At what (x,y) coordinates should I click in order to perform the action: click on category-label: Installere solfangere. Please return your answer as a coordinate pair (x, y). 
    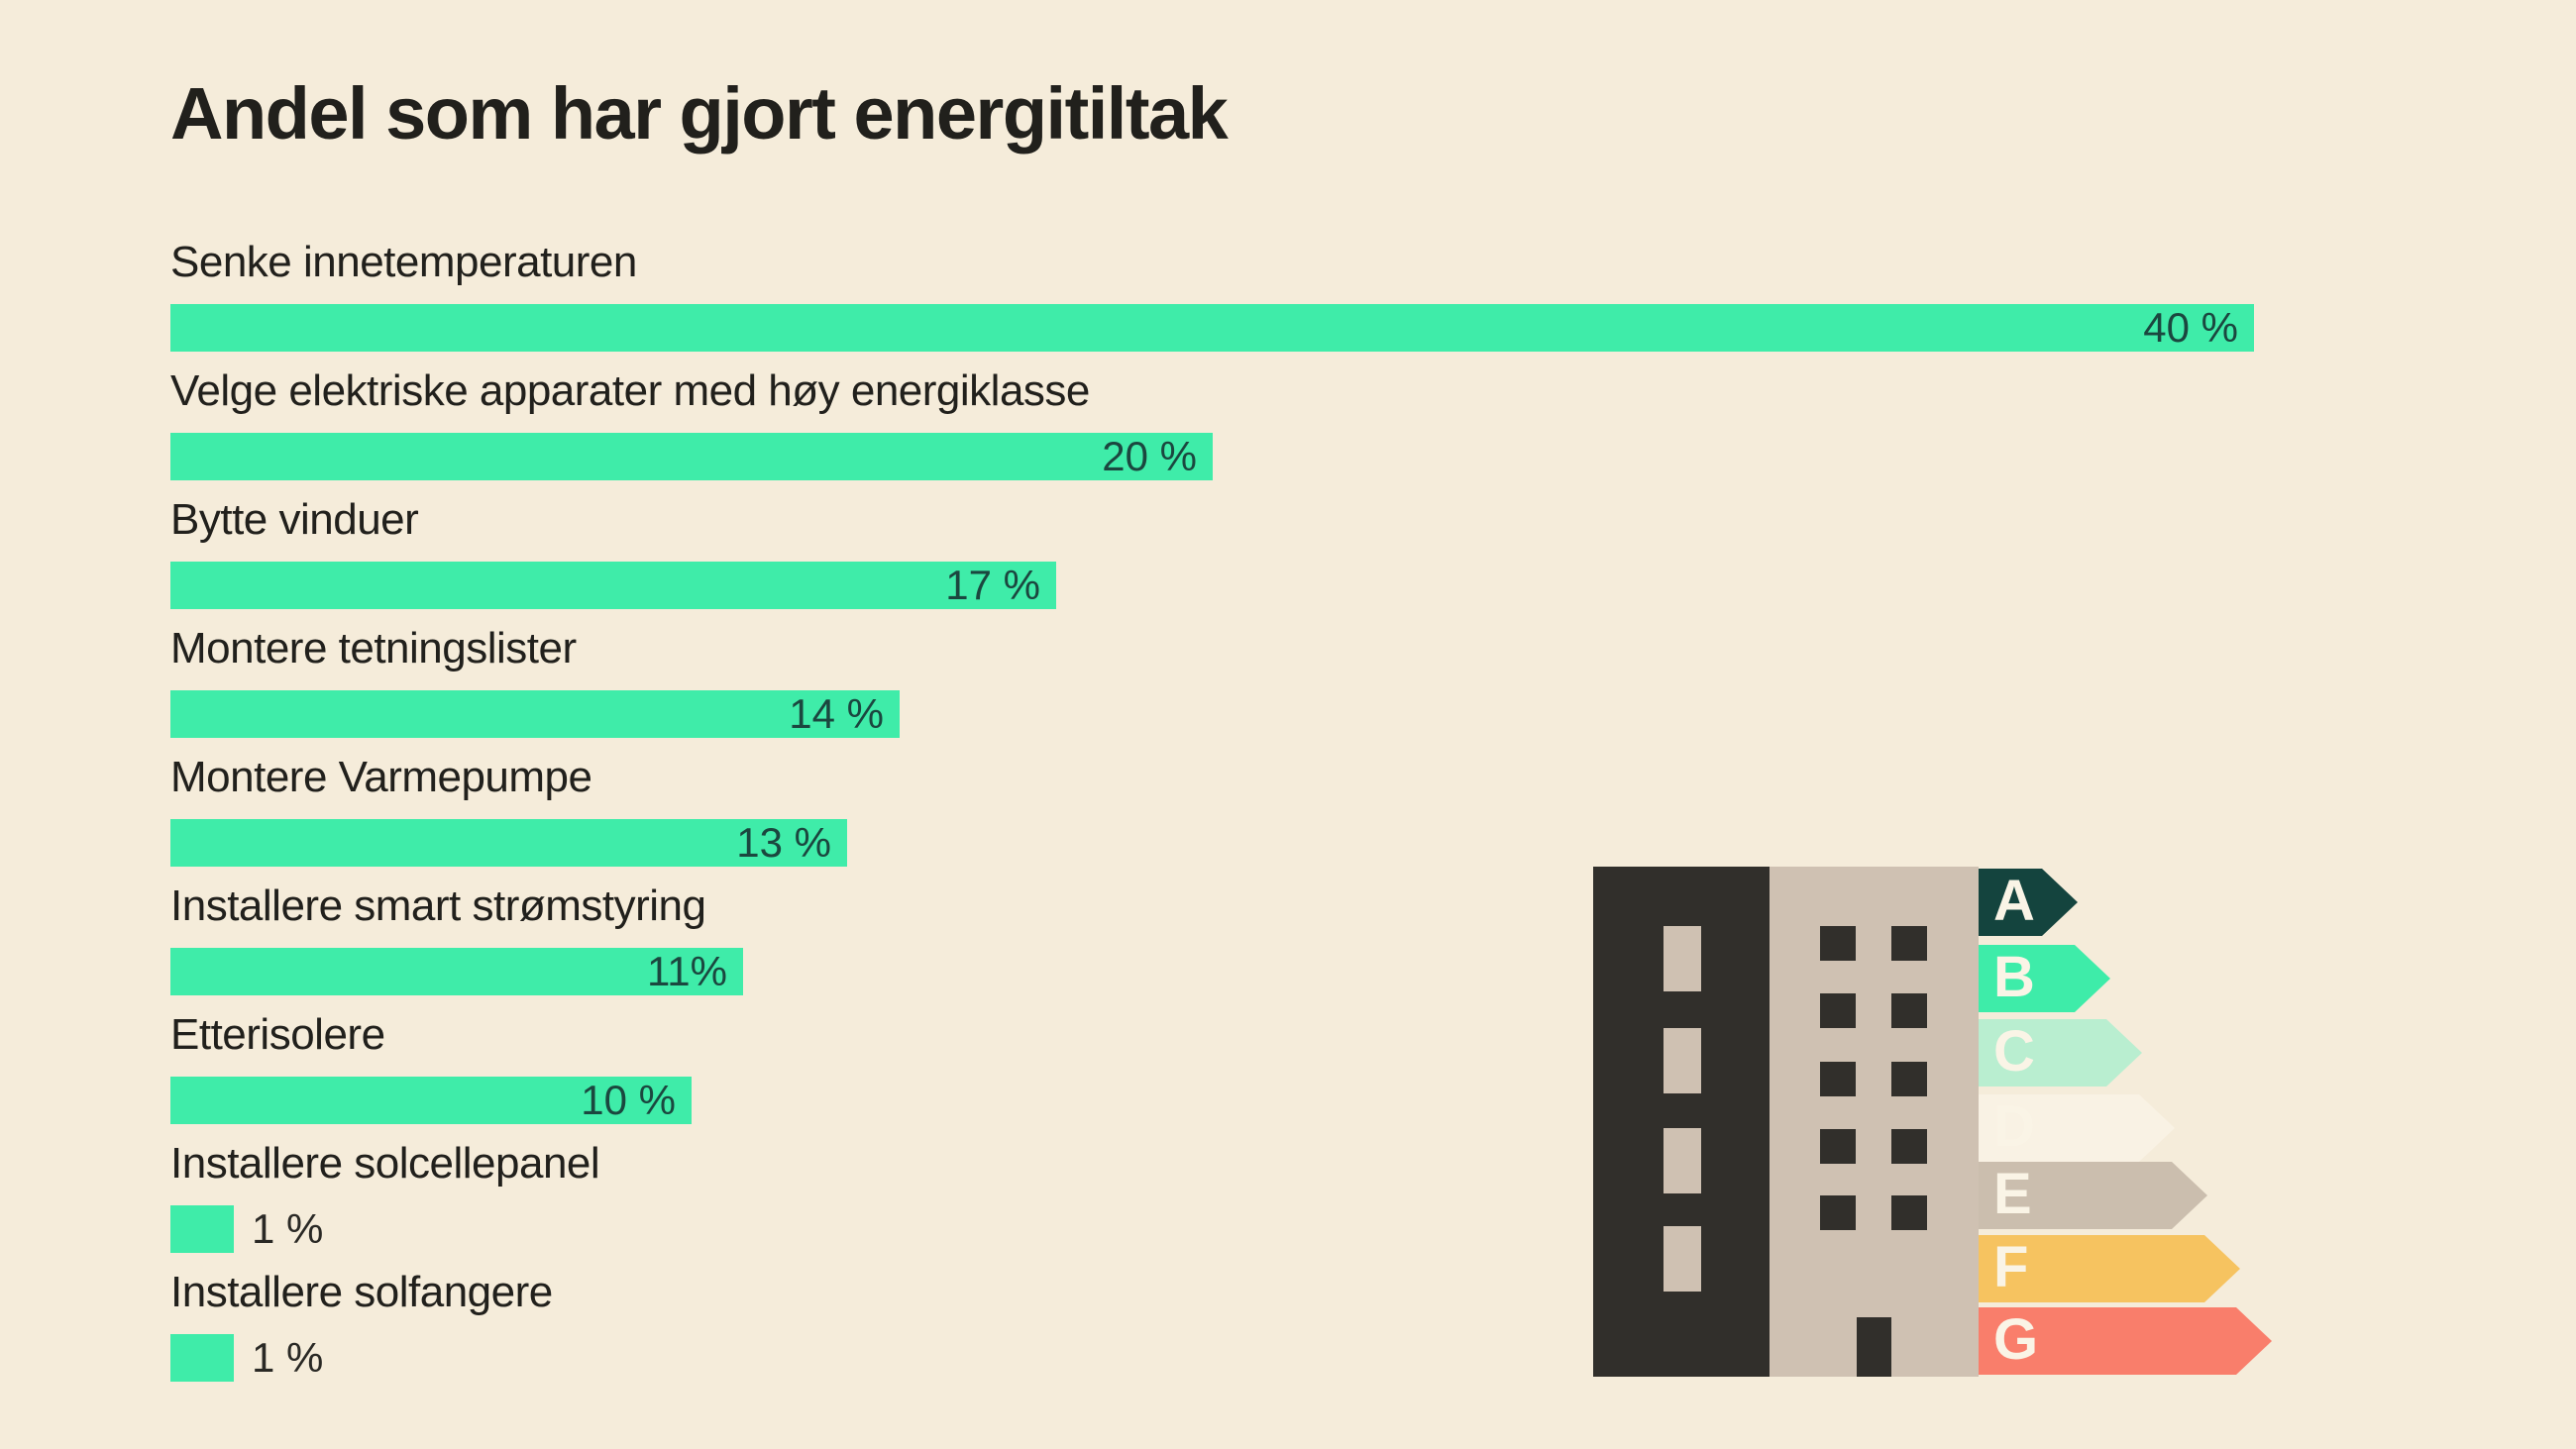
    Looking at the image, I should click on (361, 1292).